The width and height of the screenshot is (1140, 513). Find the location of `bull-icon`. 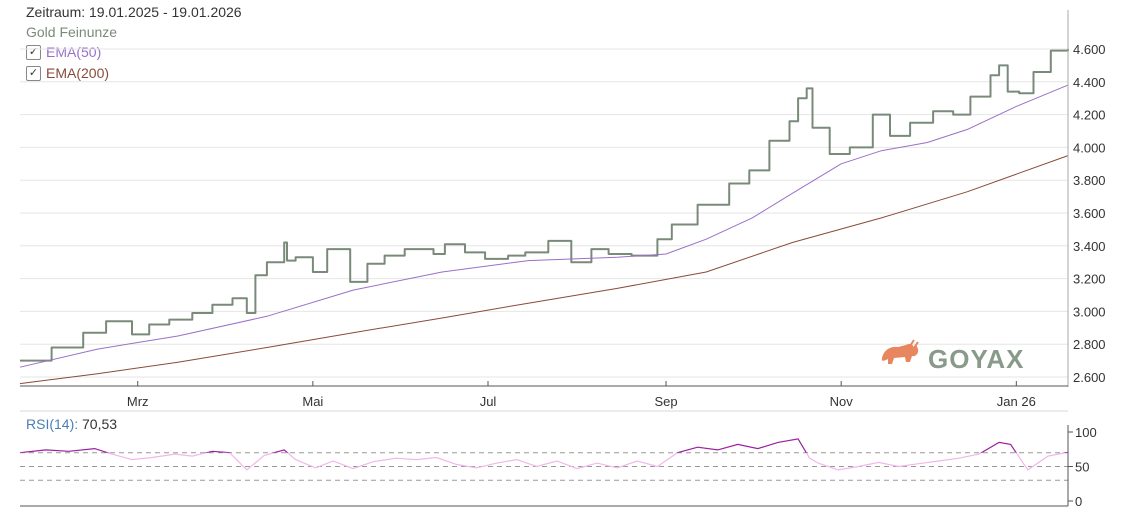

bull-icon is located at coordinates (900, 351).